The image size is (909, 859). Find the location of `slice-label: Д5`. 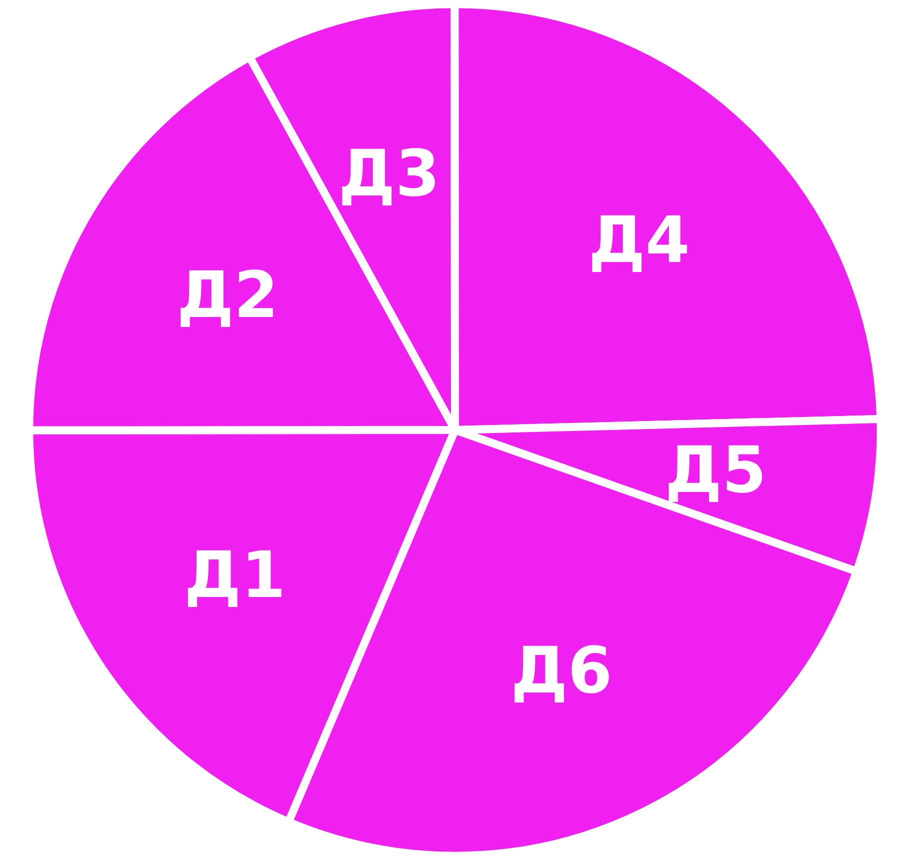

slice-label: Д5 is located at coordinates (716, 471).